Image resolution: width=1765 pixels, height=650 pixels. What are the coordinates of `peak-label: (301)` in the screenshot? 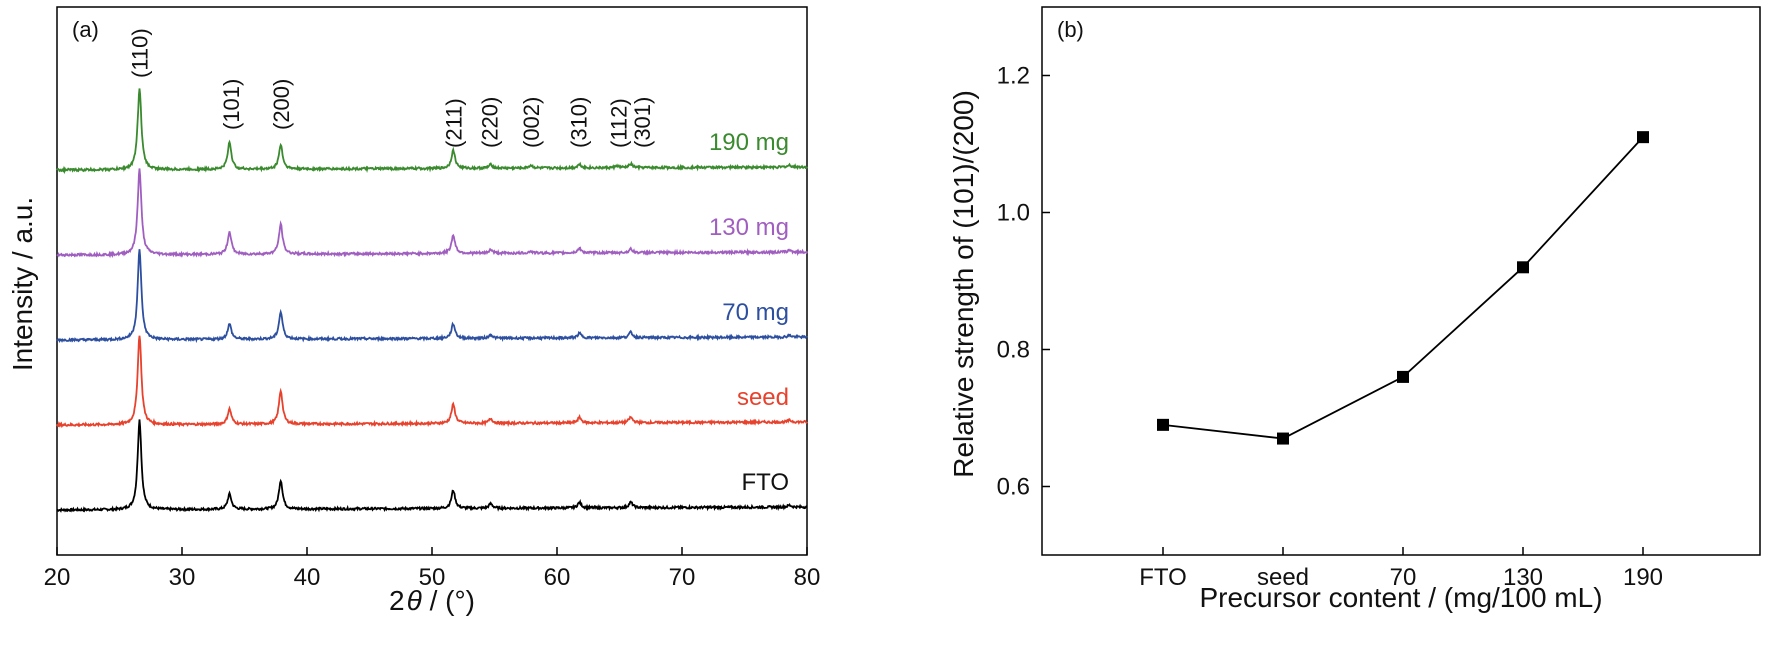 It's located at (642, 122).